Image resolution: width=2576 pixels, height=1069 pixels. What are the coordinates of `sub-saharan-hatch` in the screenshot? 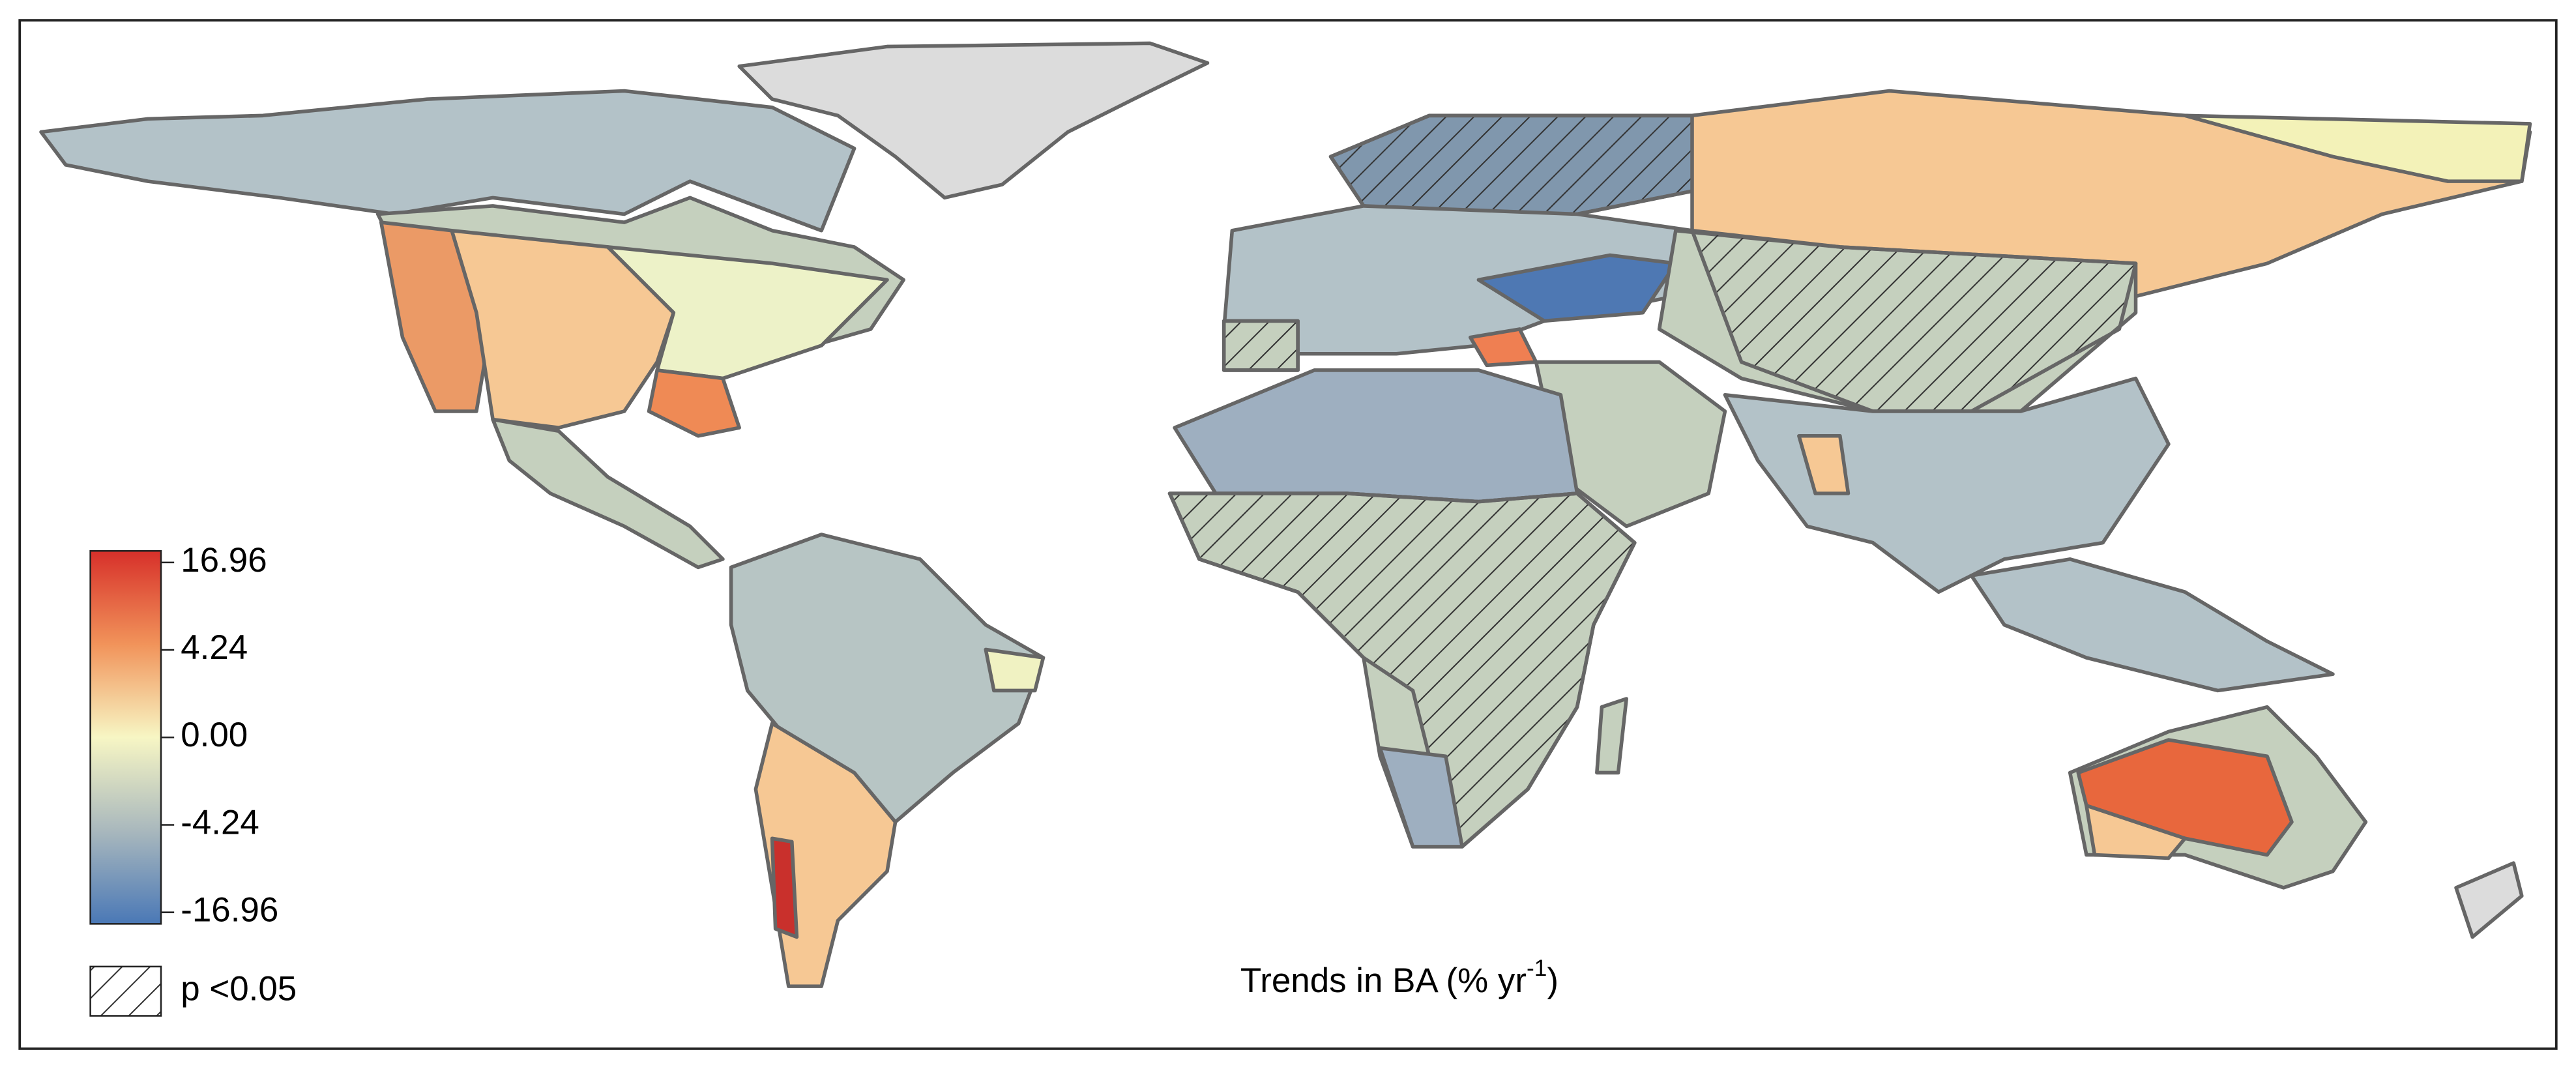 It's located at (1402, 670).